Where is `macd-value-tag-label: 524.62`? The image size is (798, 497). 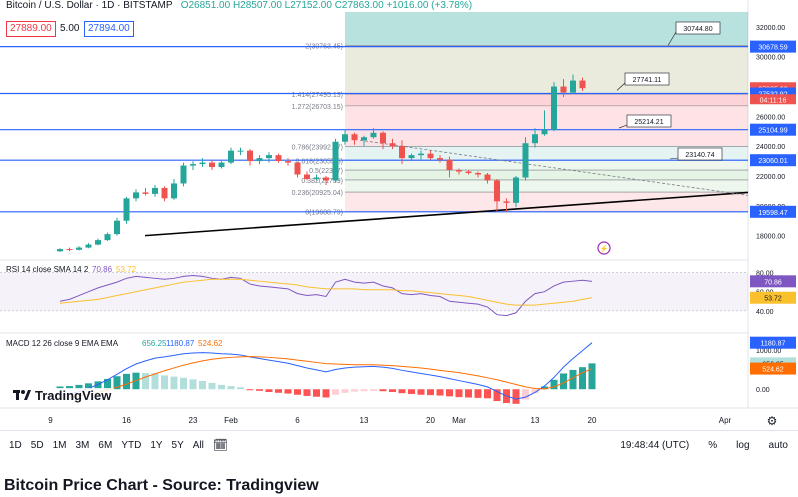
macd-value-tag-label: 524.62 is located at coordinates (773, 370).